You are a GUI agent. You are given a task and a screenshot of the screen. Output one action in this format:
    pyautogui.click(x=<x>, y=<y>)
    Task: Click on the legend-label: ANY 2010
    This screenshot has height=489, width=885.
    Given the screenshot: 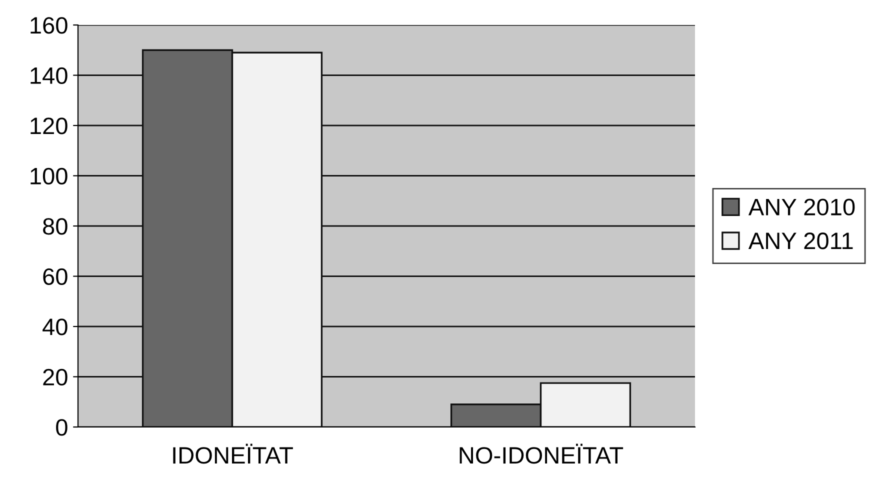 What is the action you would take?
    pyautogui.click(x=801, y=207)
    